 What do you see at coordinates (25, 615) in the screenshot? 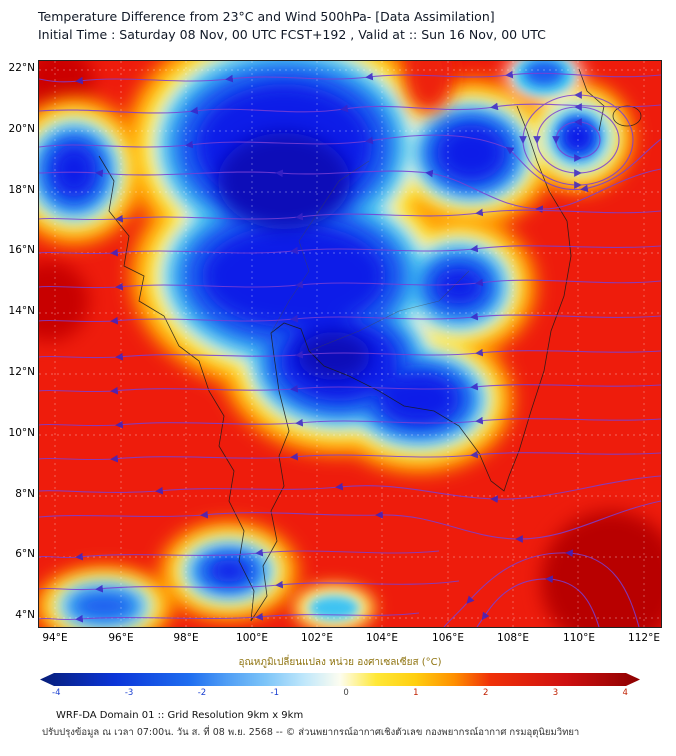
I see `lat-tick: 4°N` at bounding box center [25, 615].